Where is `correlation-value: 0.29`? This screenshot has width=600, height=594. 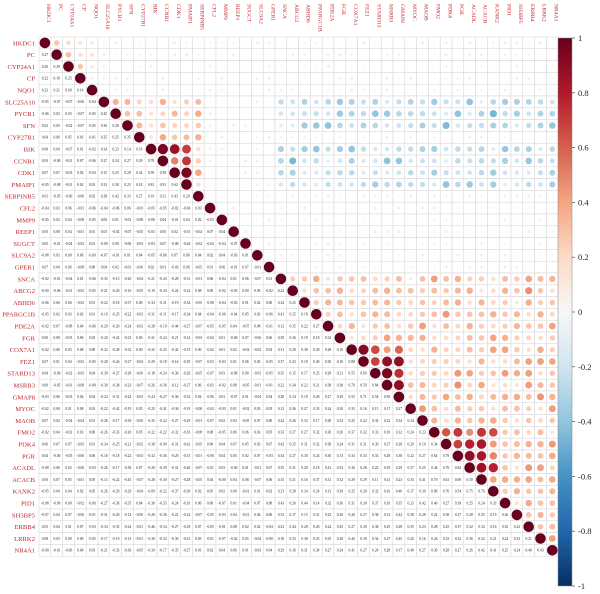
correlation-value: 0.29 is located at coordinates (352, 480).